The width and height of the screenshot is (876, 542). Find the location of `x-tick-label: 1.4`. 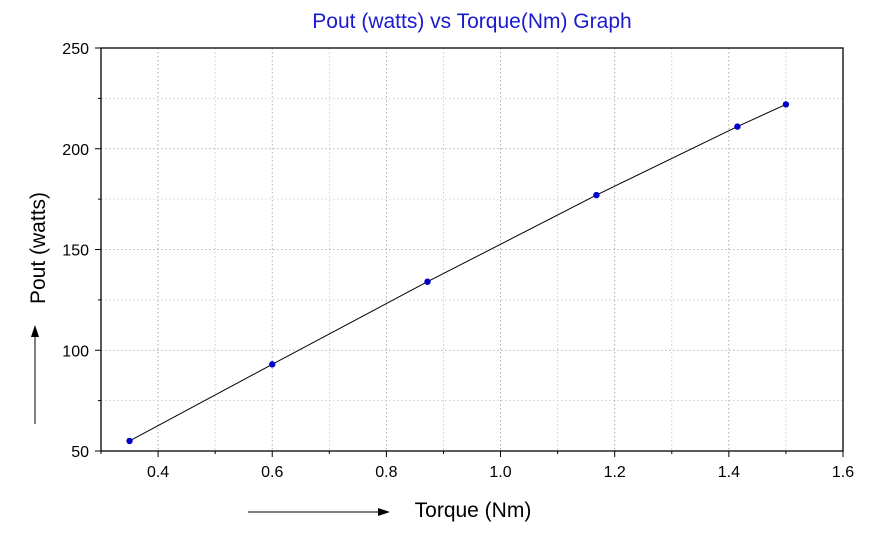

x-tick-label: 1.4 is located at coordinates (729, 472).